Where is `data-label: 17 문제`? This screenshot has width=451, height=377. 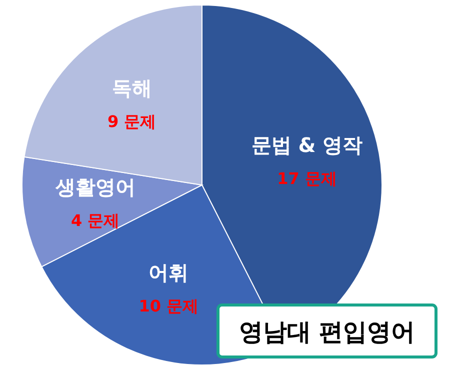 data-label: 17 문제 is located at coordinates (307, 178).